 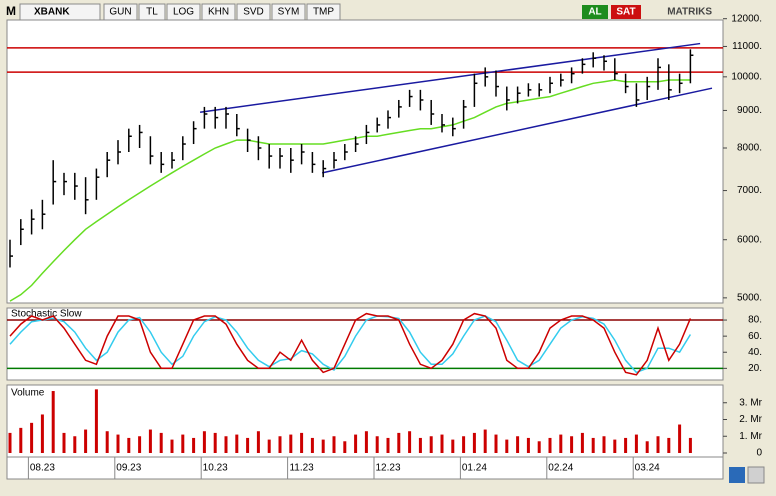 I want to click on y-tick-label: 11000., so click(x=747, y=46).